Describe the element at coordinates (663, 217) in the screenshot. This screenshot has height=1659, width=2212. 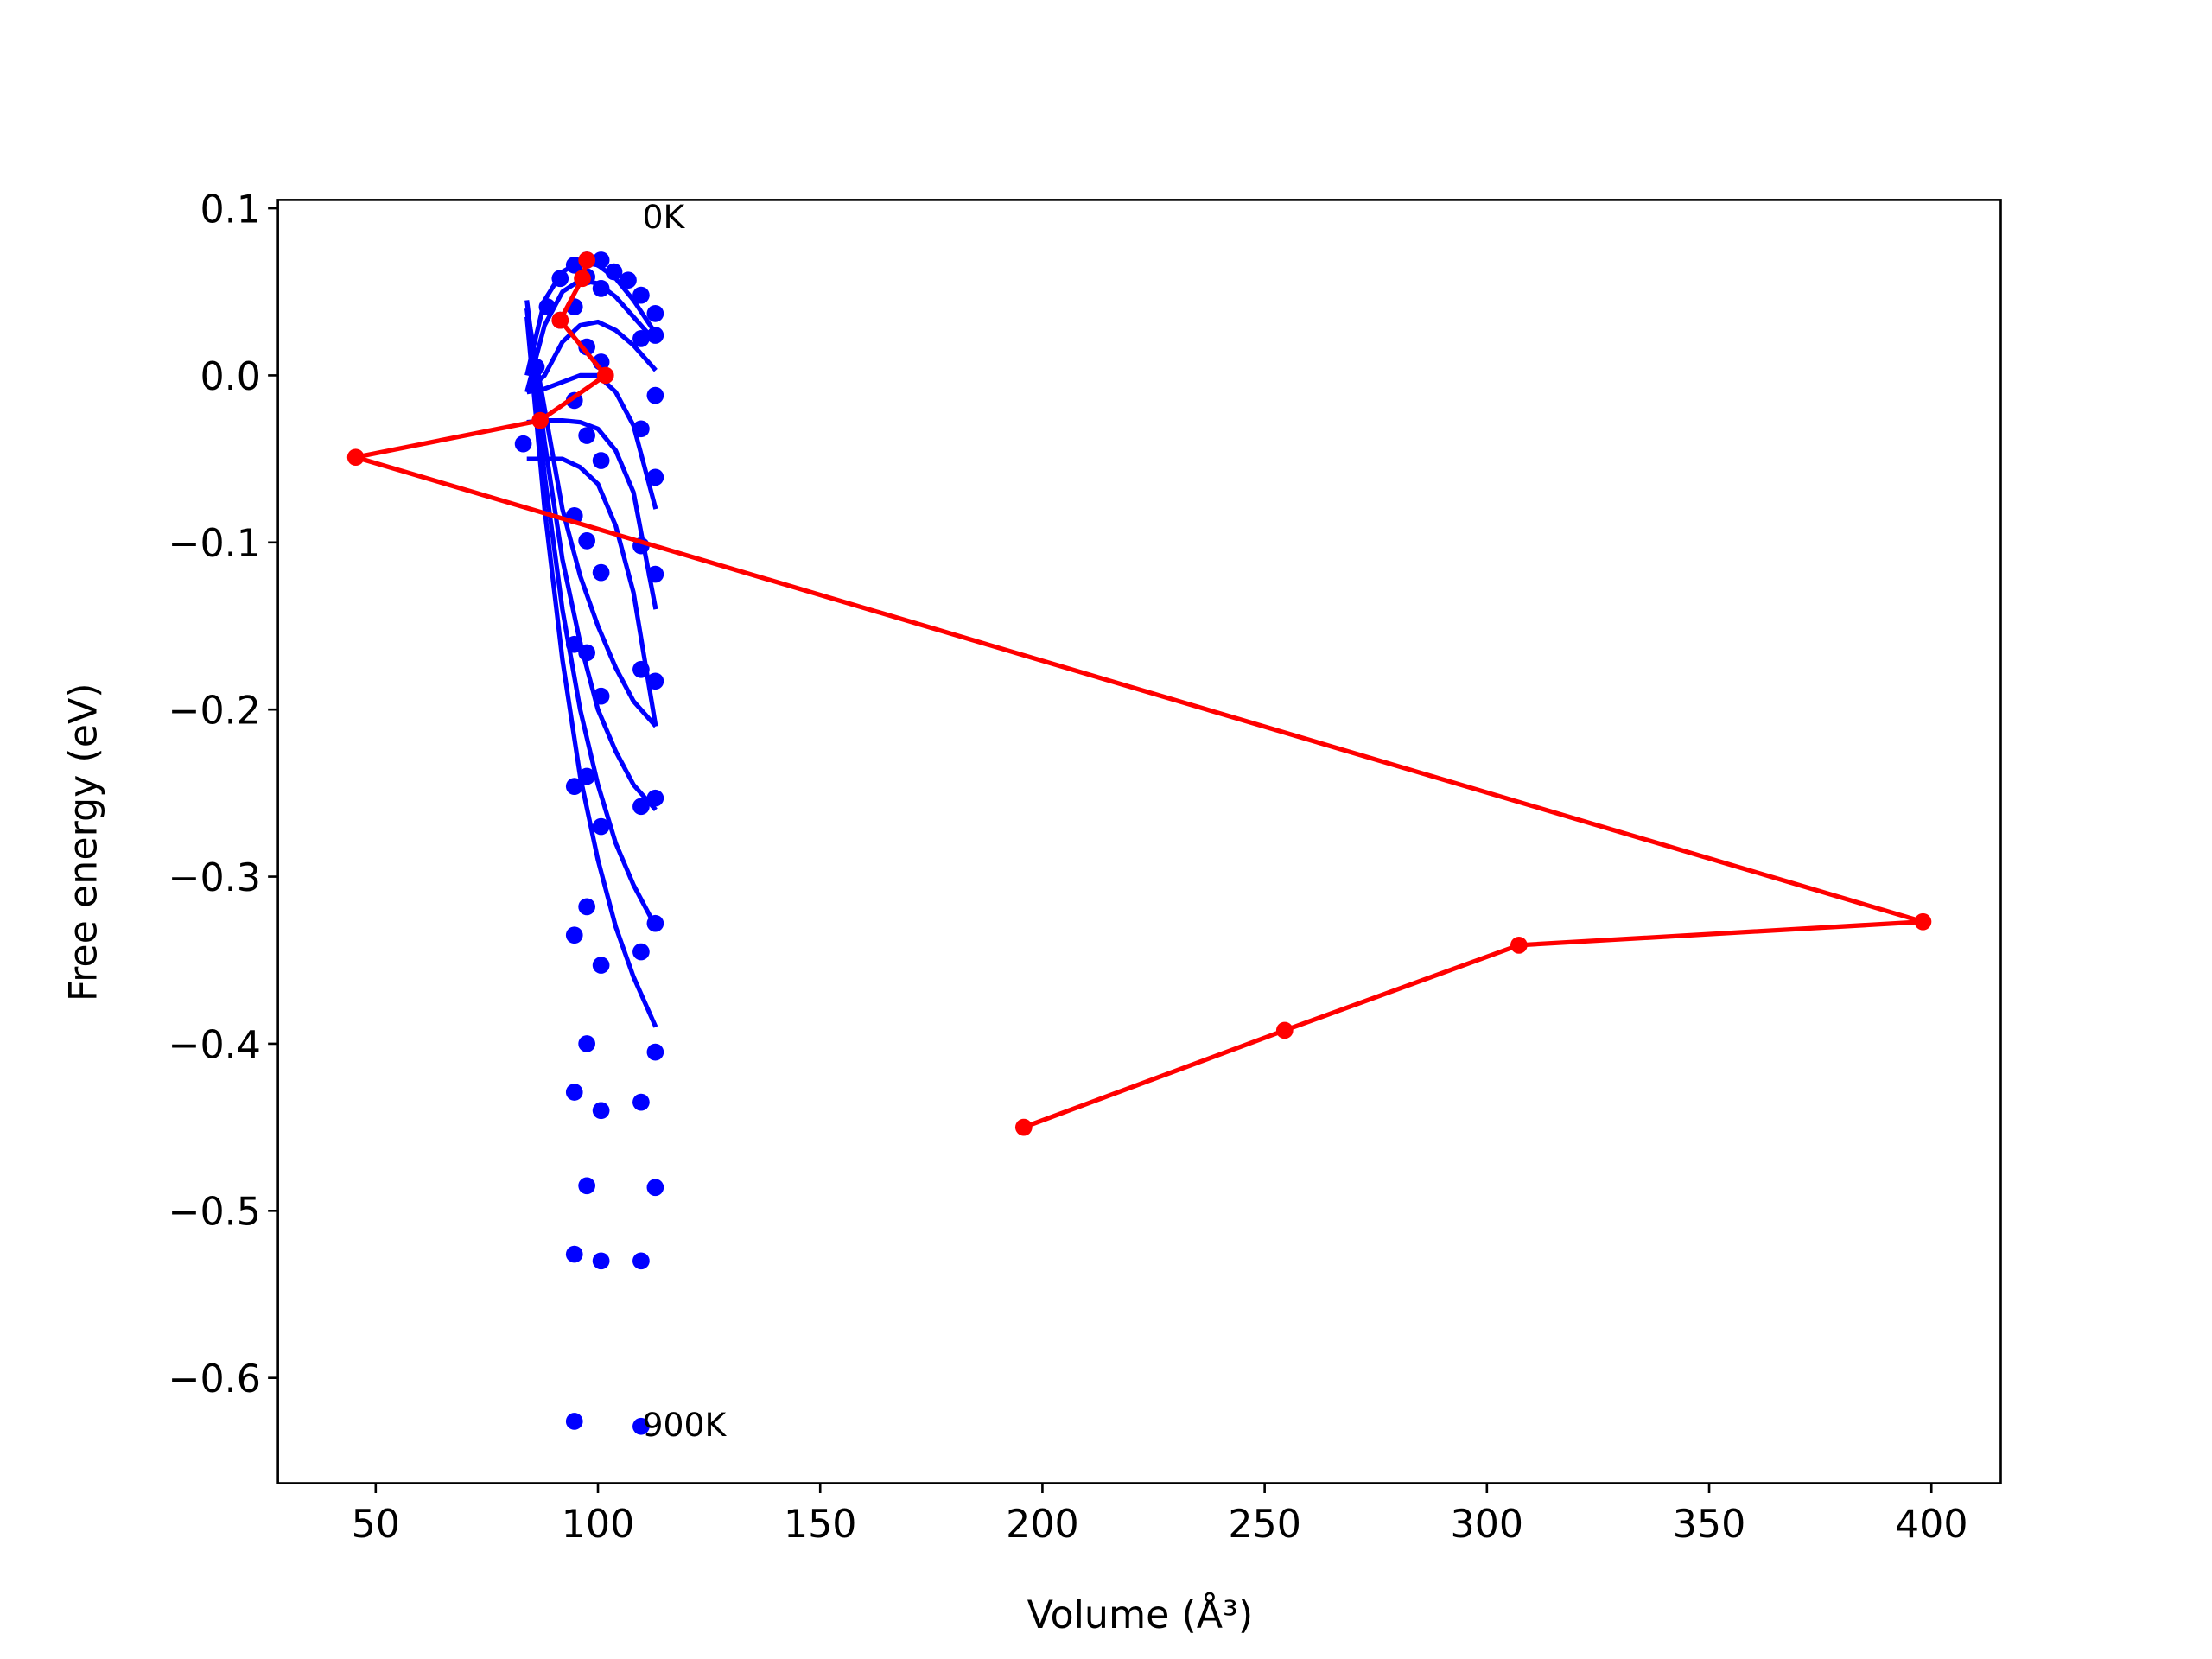
I see `annotation: 0K` at that location.